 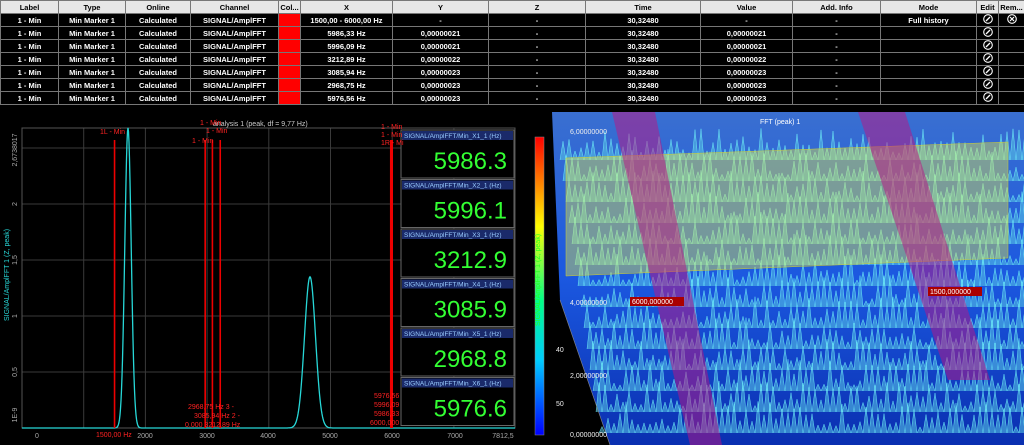 What do you see at coordinates (470, 260) in the screenshot?
I see `display-value: 3212.9` at bounding box center [470, 260].